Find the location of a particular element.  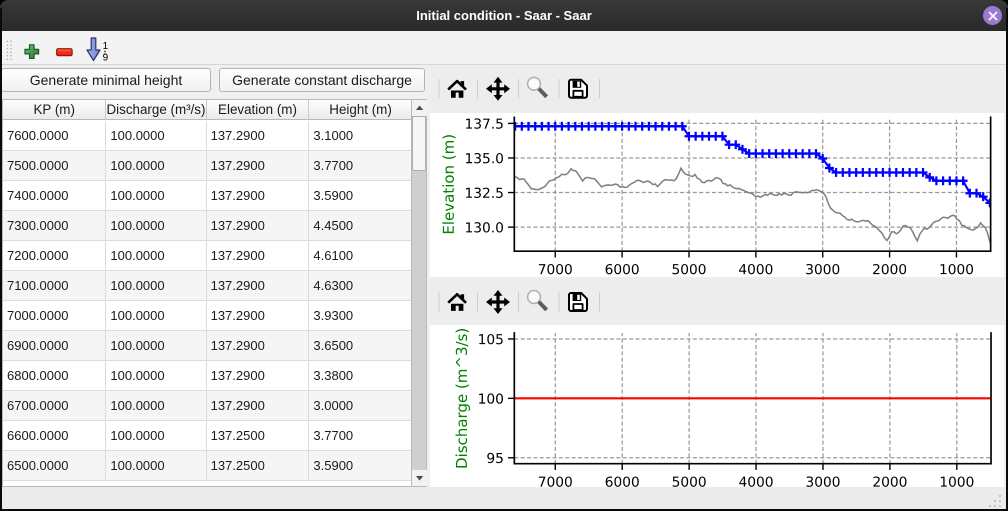

svg-text: 1 is located at coordinates (106, 46).